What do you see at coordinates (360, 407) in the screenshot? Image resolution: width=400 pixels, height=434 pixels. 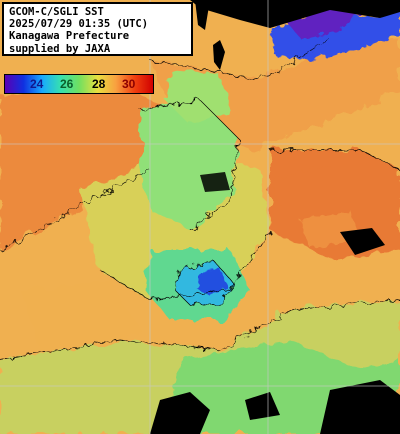 I see `land-bottom-right` at bounding box center [360, 407].